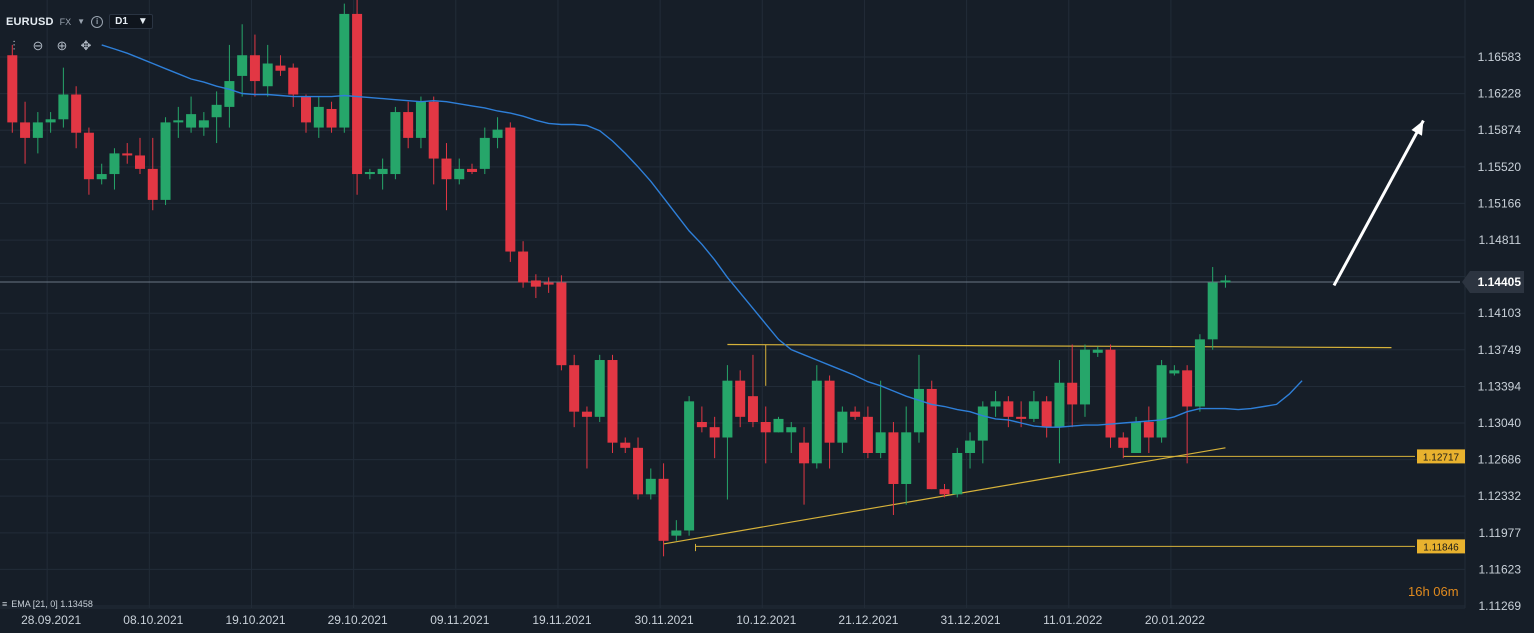 The image size is (1534, 633). Describe the element at coordinates (1441, 547) in the screenshot. I see `level-tag-label: 1.11846` at that location.